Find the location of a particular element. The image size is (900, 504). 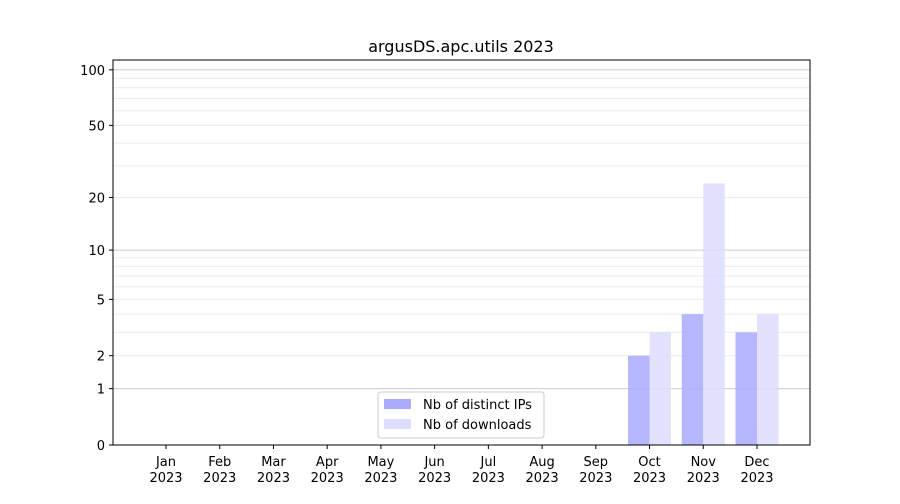

y-tick-label: 20 is located at coordinates (96, 199).